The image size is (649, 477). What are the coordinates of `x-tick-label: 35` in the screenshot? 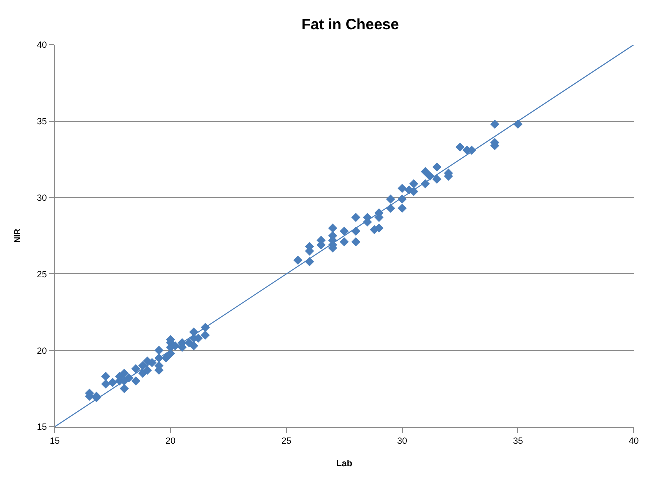 It's located at (518, 441).